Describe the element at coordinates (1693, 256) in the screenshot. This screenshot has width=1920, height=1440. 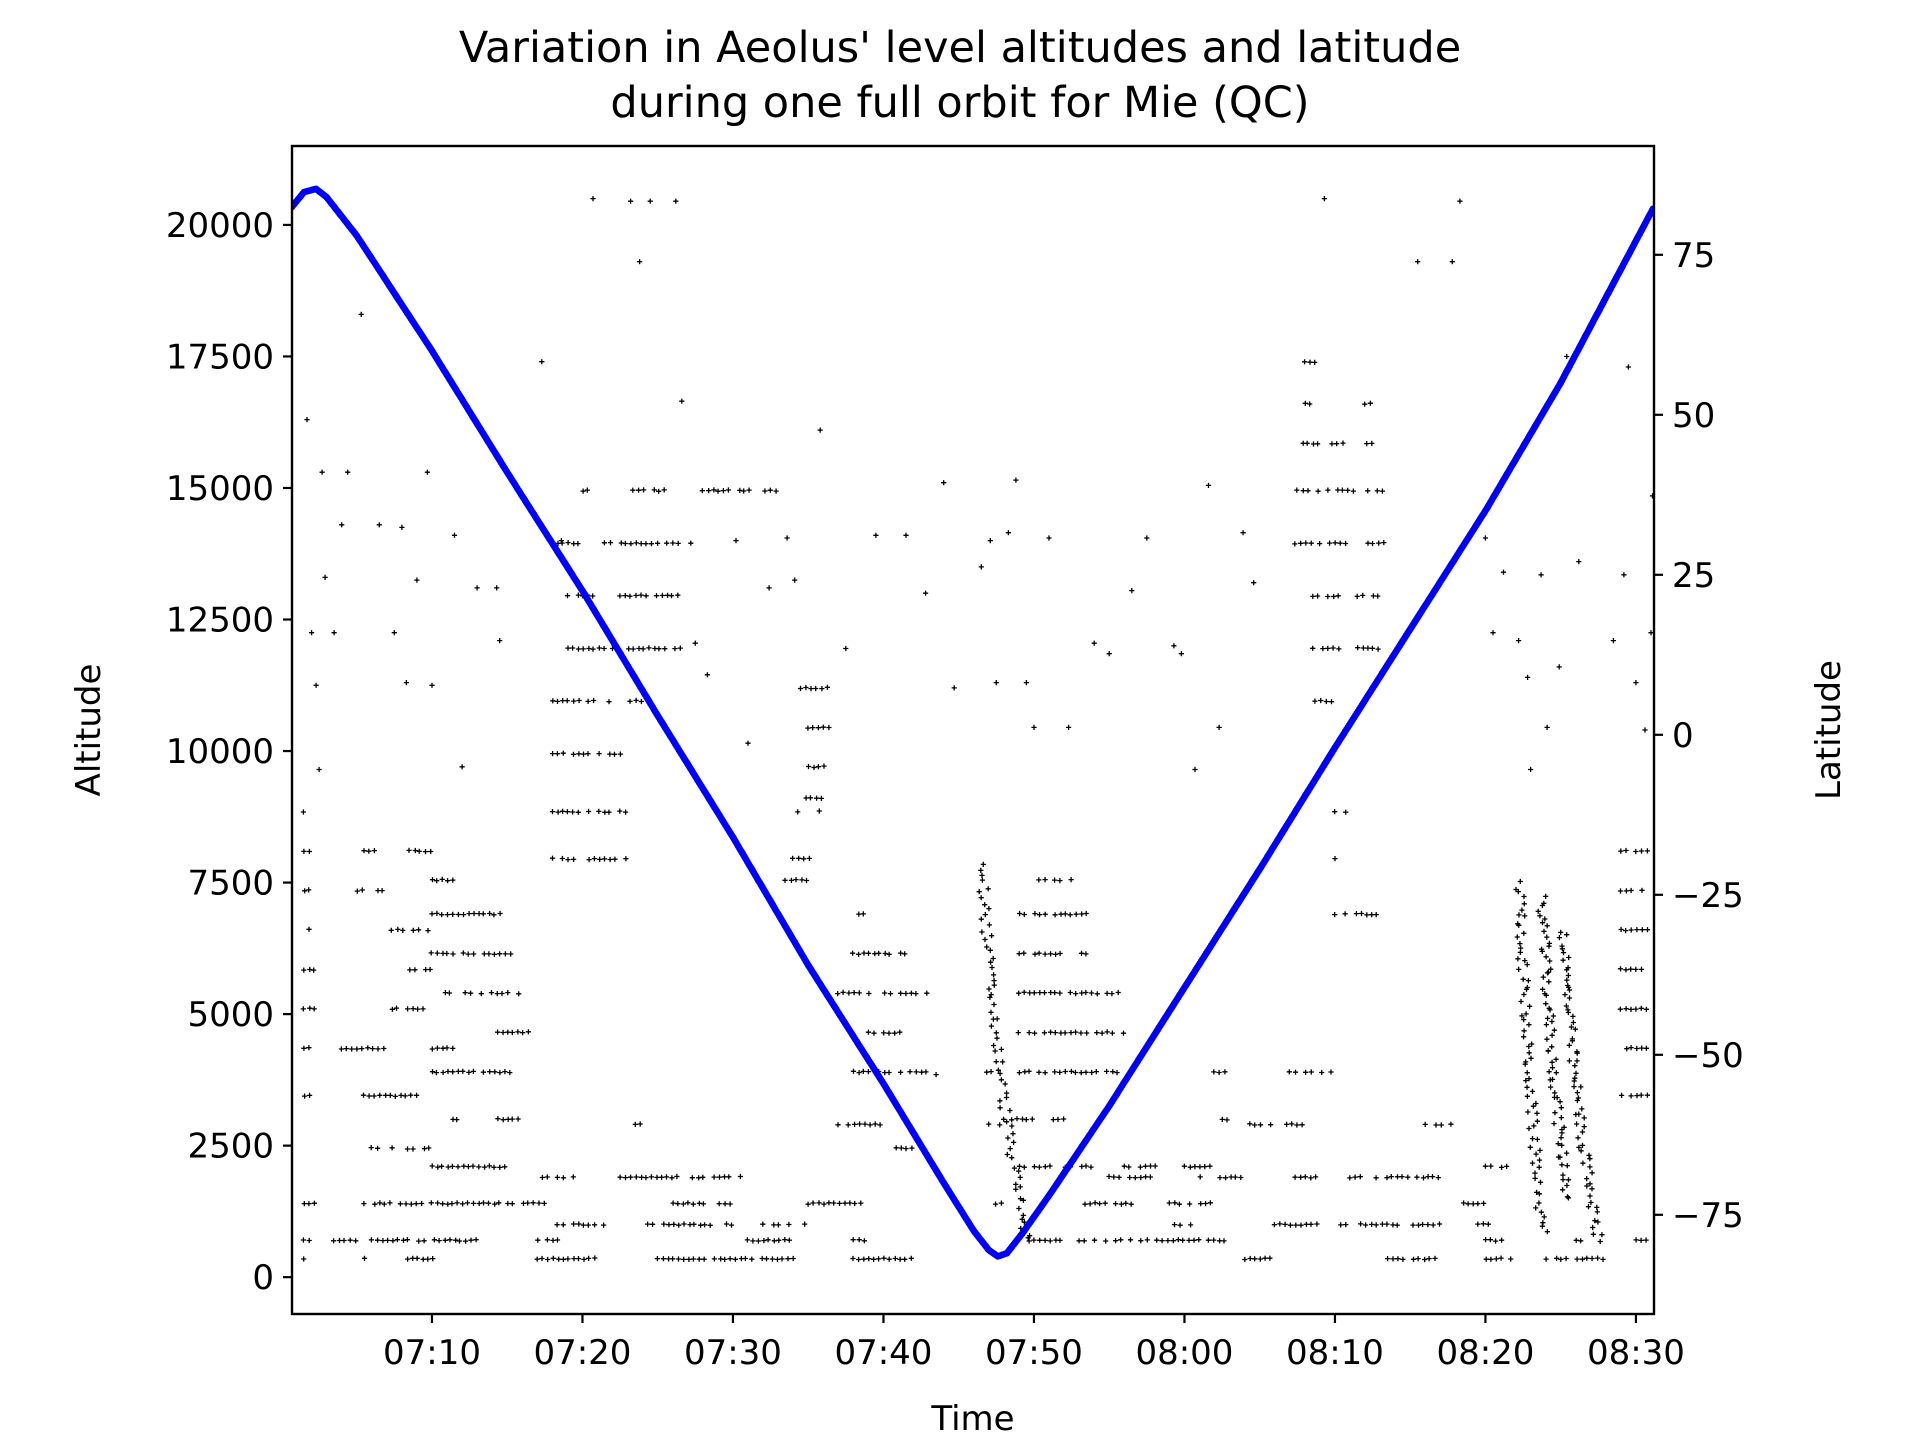
I see `y2-tick-label: 75` at that location.